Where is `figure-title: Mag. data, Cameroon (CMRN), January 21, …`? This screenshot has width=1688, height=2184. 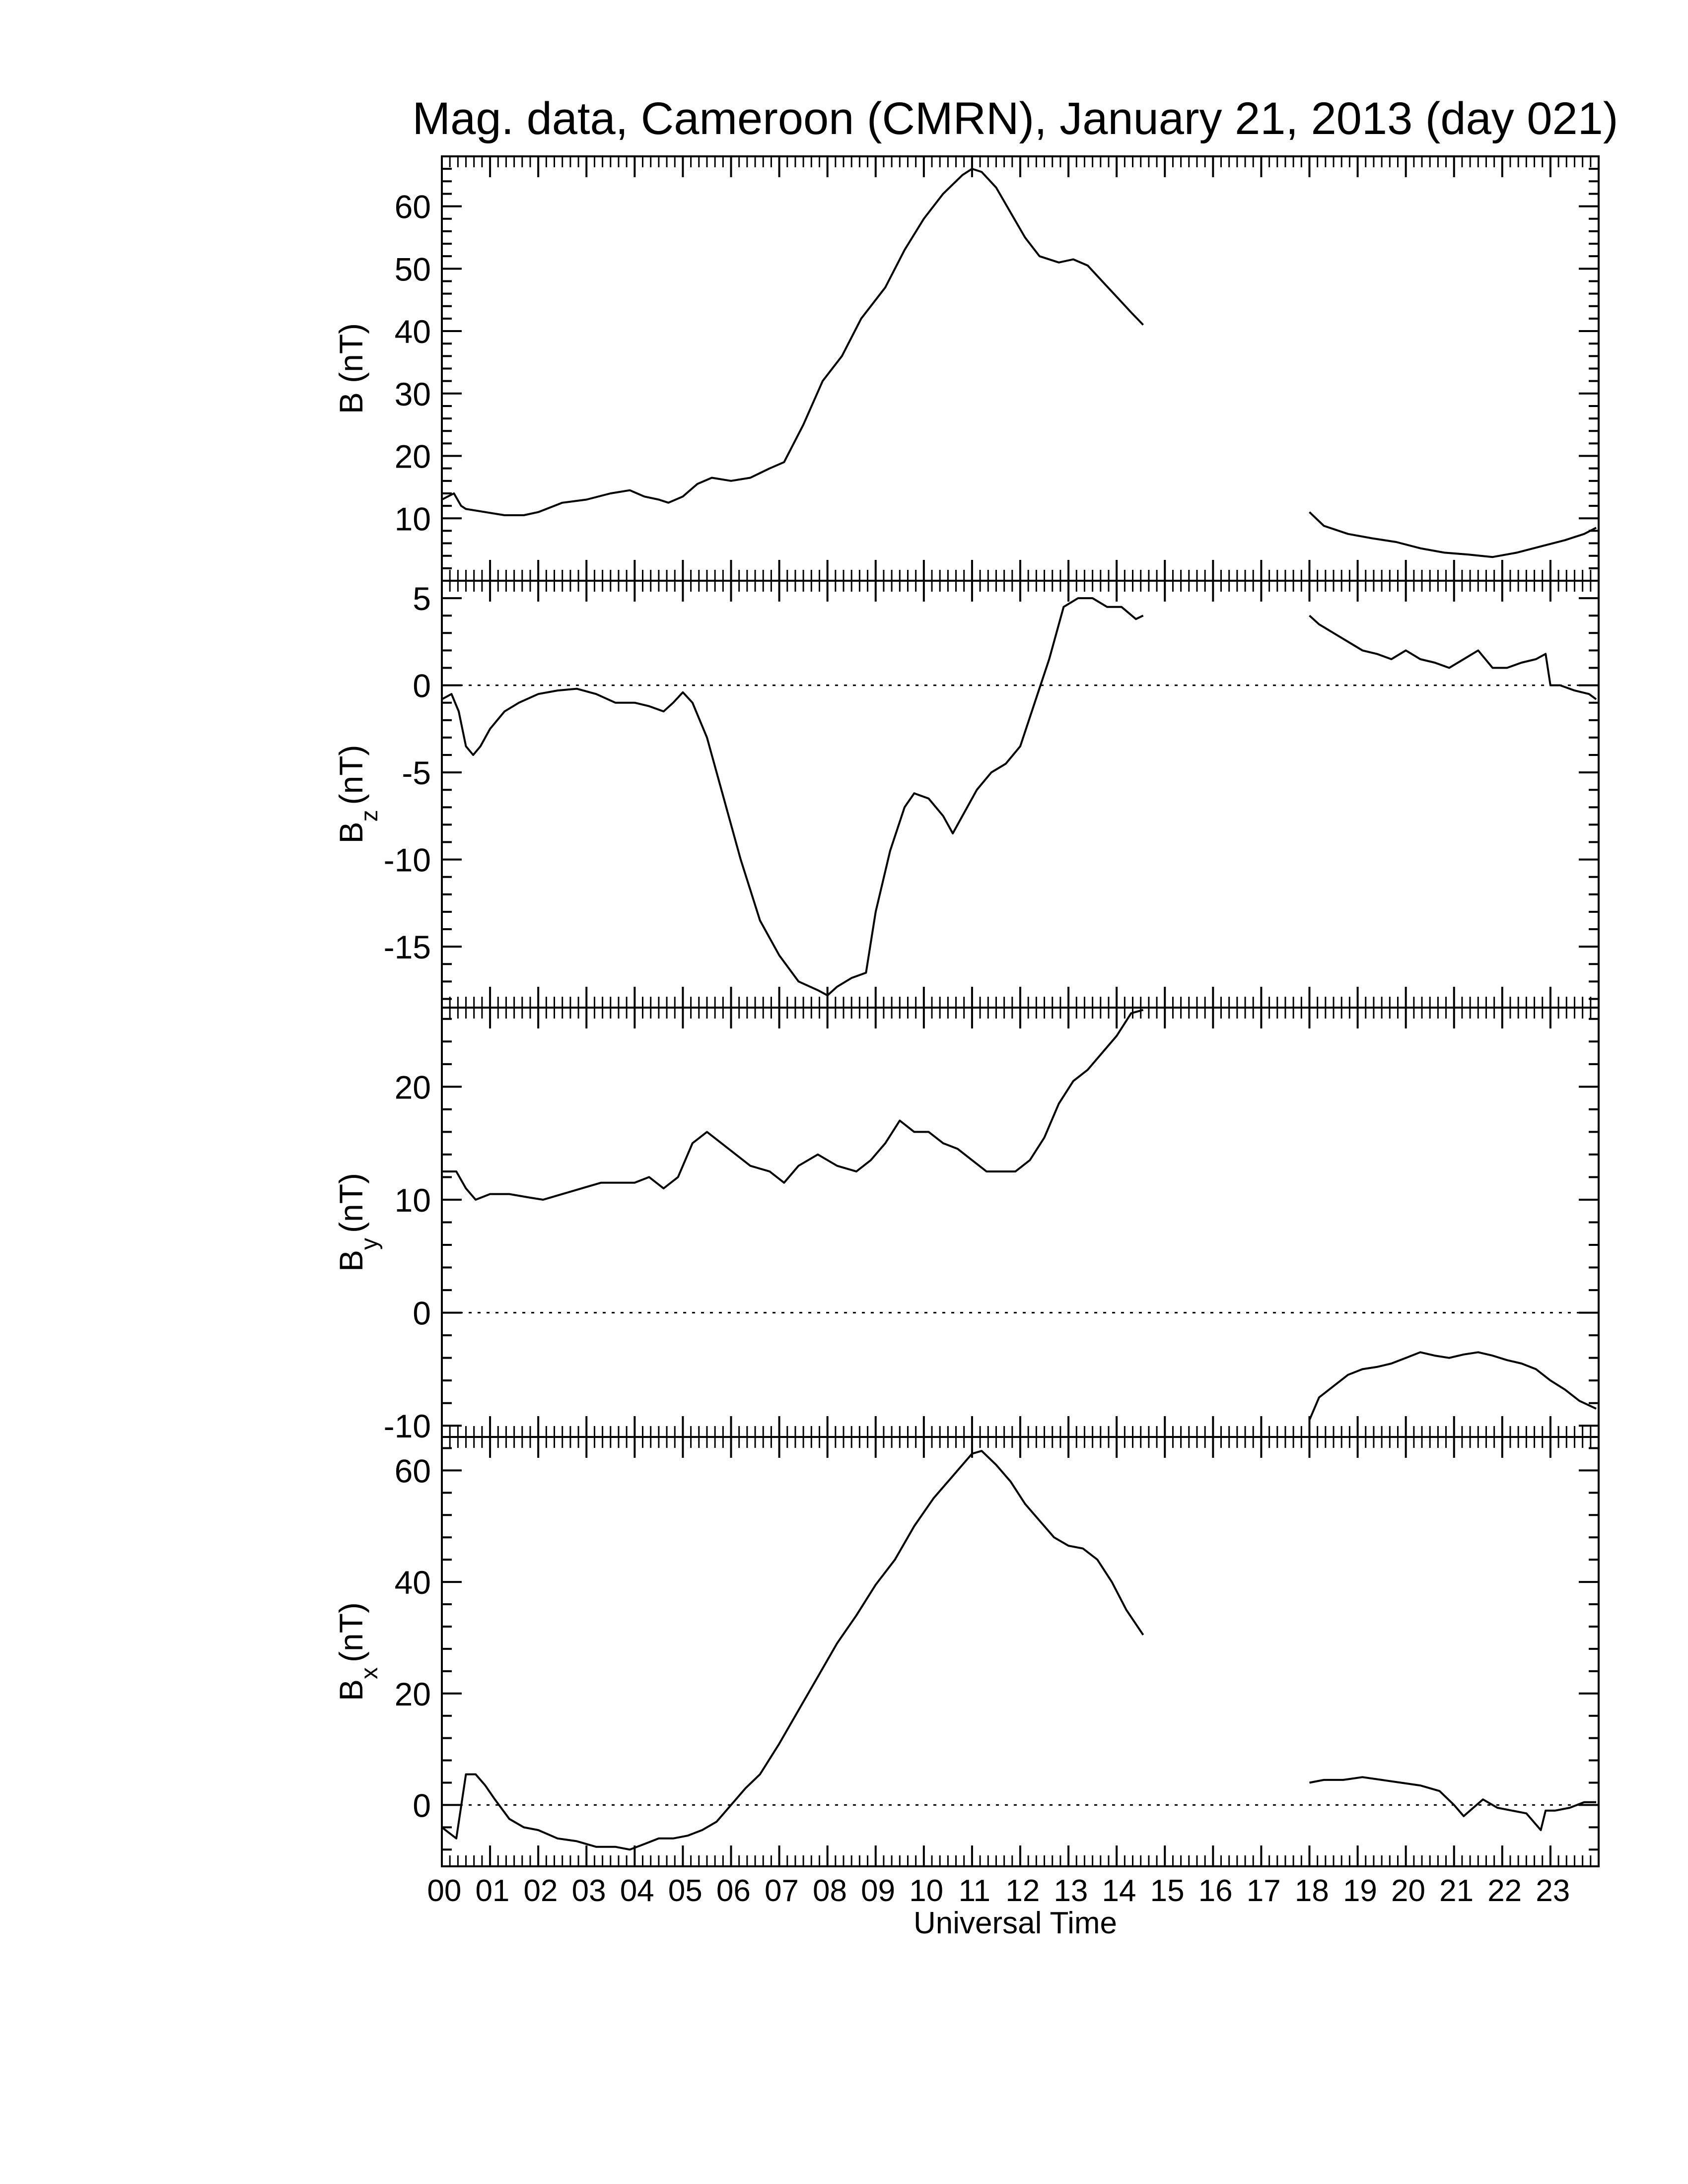 figure-title: Mag. data, Cameroon (CMRN), January 21, … is located at coordinates (1015, 118).